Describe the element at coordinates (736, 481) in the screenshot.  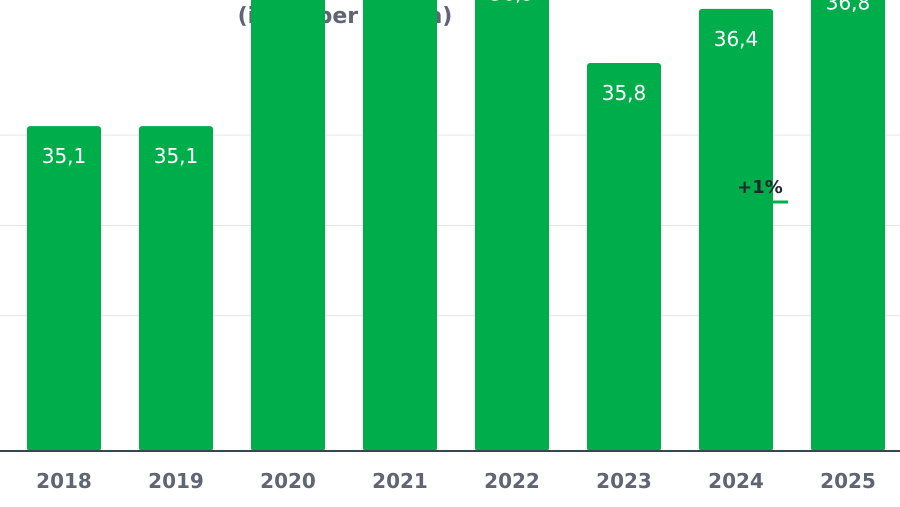
I see `x-tick-label: 2024` at that location.